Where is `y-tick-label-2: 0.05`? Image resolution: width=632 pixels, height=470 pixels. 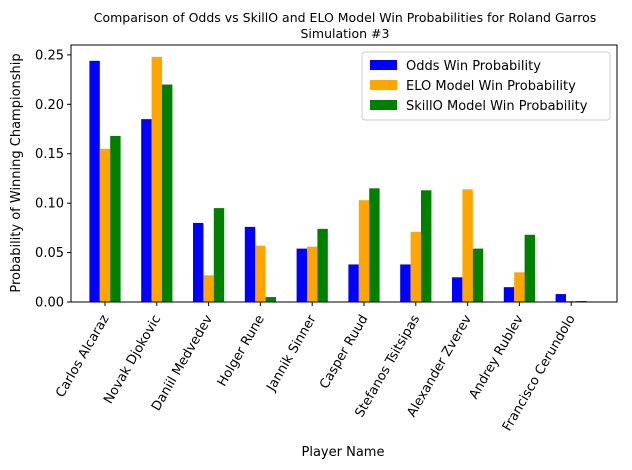
y-tick-label-2: 0.05 is located at coordinates (49, 253).